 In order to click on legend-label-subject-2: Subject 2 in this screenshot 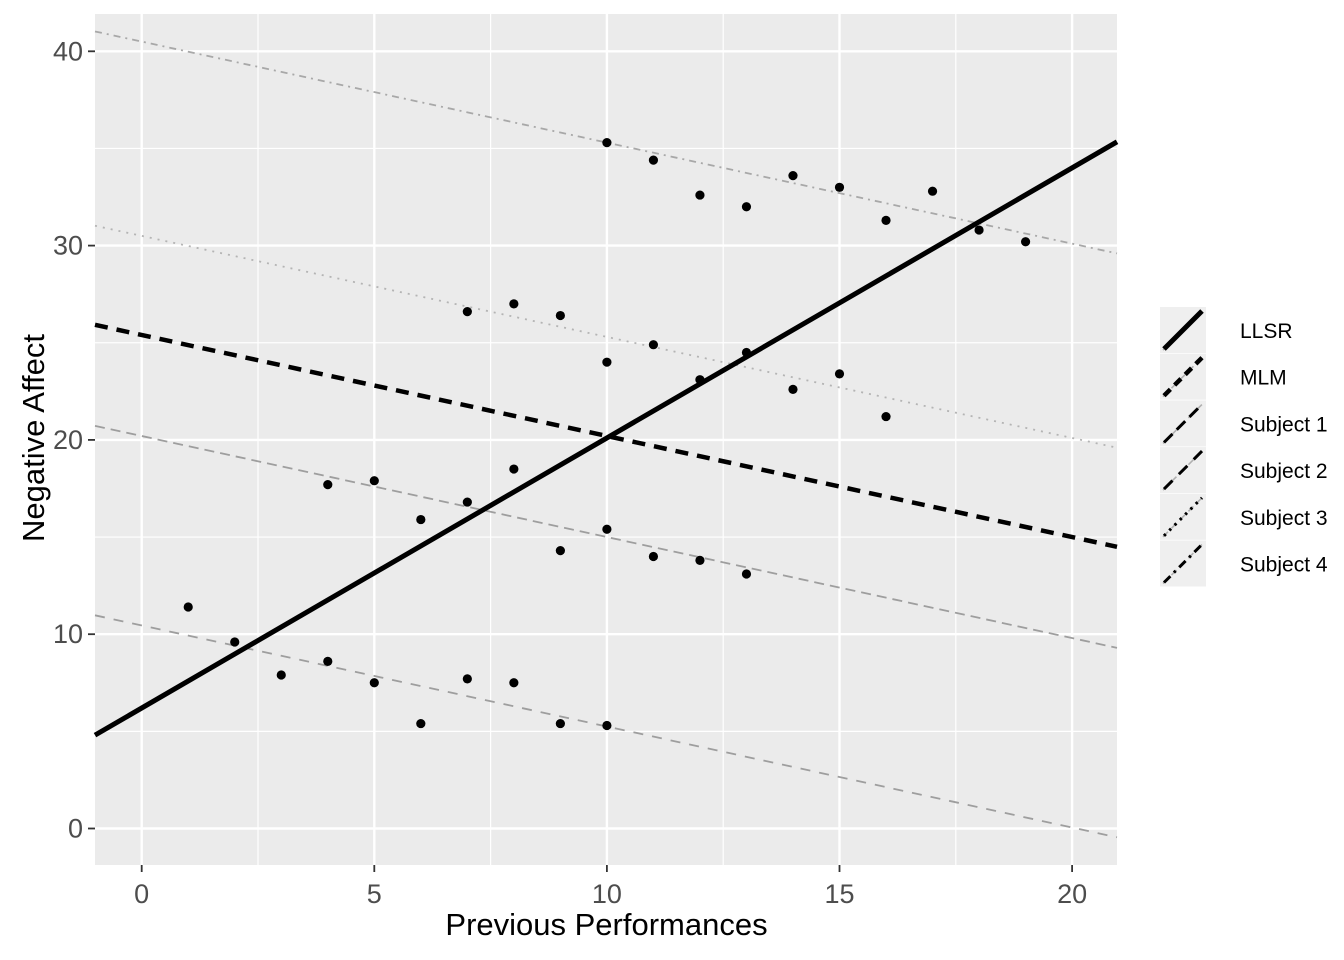, I will do `click(1284, 471)`.